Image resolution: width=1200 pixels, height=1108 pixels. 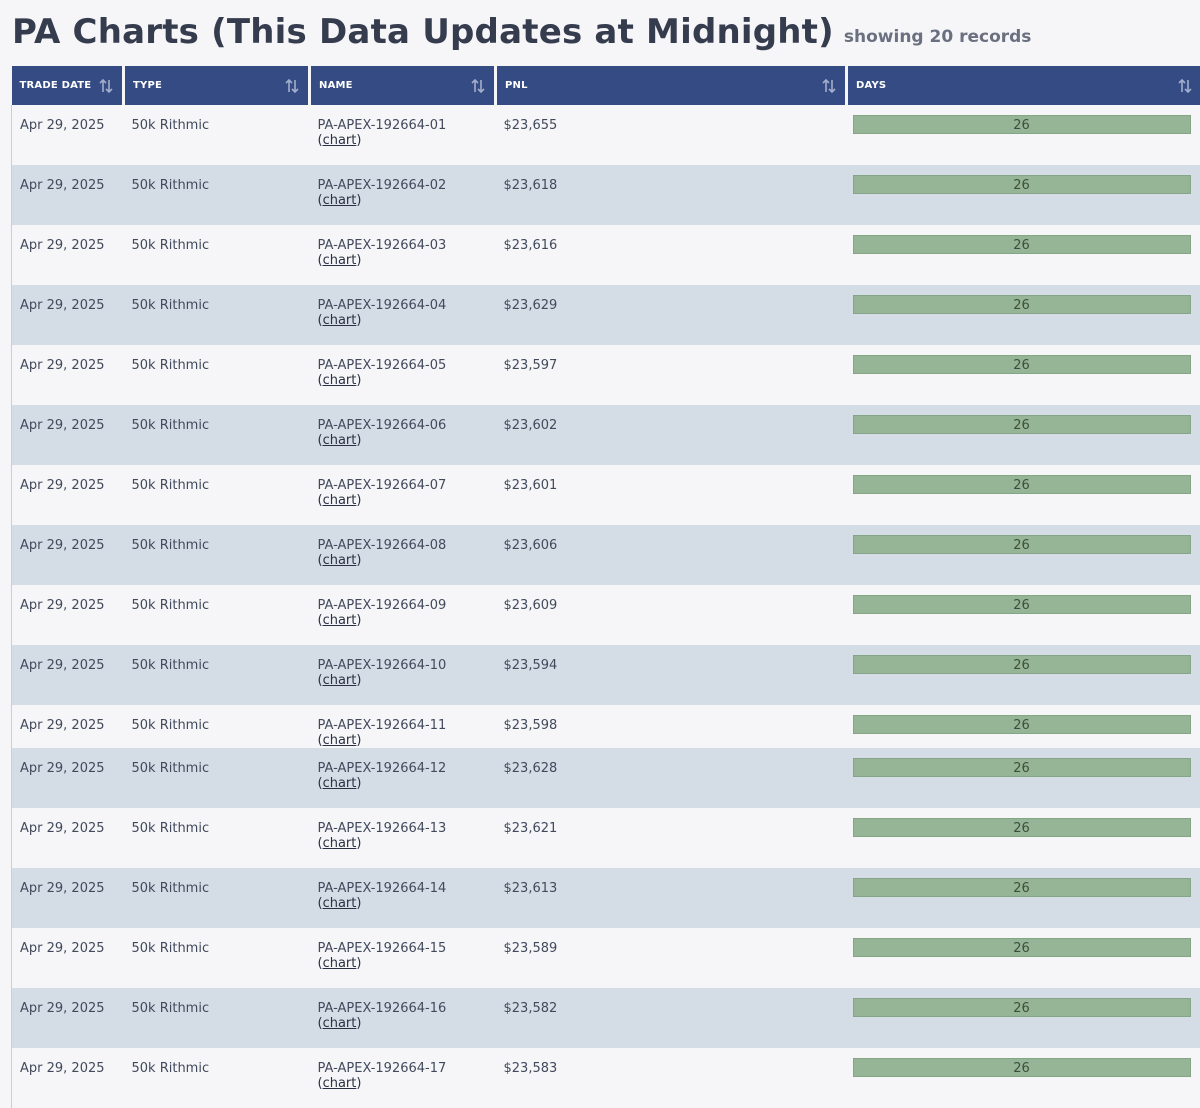 I want to click on column-header-name: NAME, so click(x=403, y=85).